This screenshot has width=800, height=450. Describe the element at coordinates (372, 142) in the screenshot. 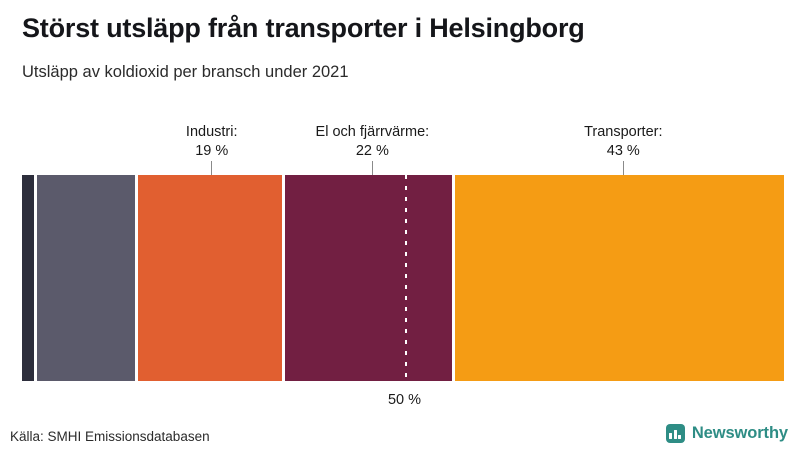

I see `bar-annotation: El och fjärrvärme: 22 %` at that location.